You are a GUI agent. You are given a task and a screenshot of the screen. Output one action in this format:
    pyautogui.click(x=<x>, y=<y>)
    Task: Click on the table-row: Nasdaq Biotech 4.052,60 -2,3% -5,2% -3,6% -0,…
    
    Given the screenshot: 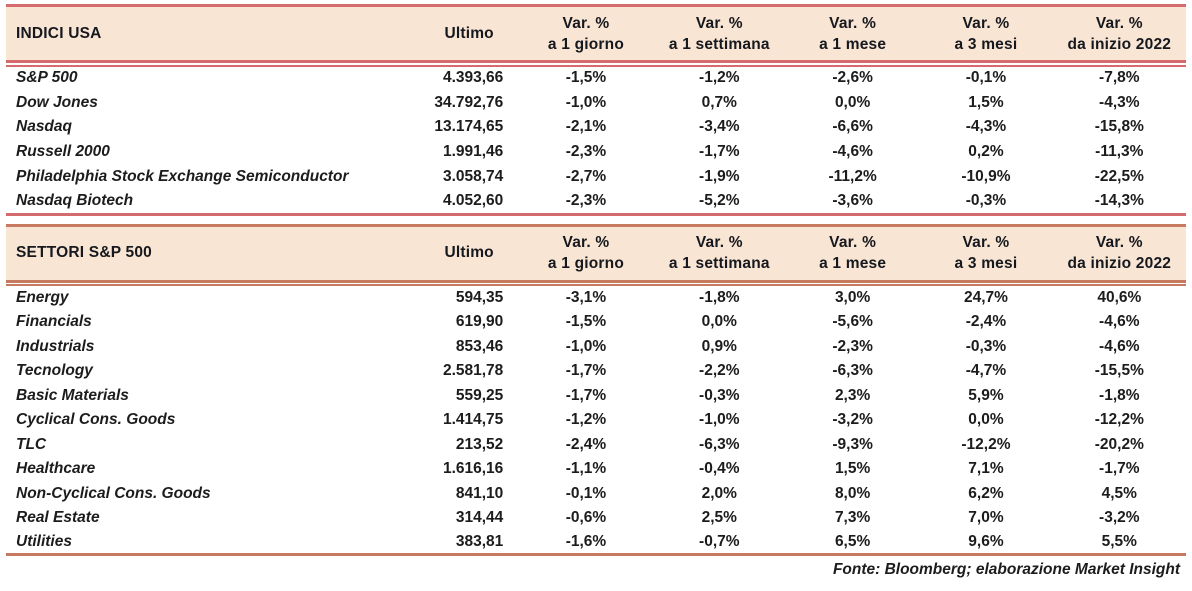 What is the action you would take?
    pyautogui.click(x=596, y=202)
    